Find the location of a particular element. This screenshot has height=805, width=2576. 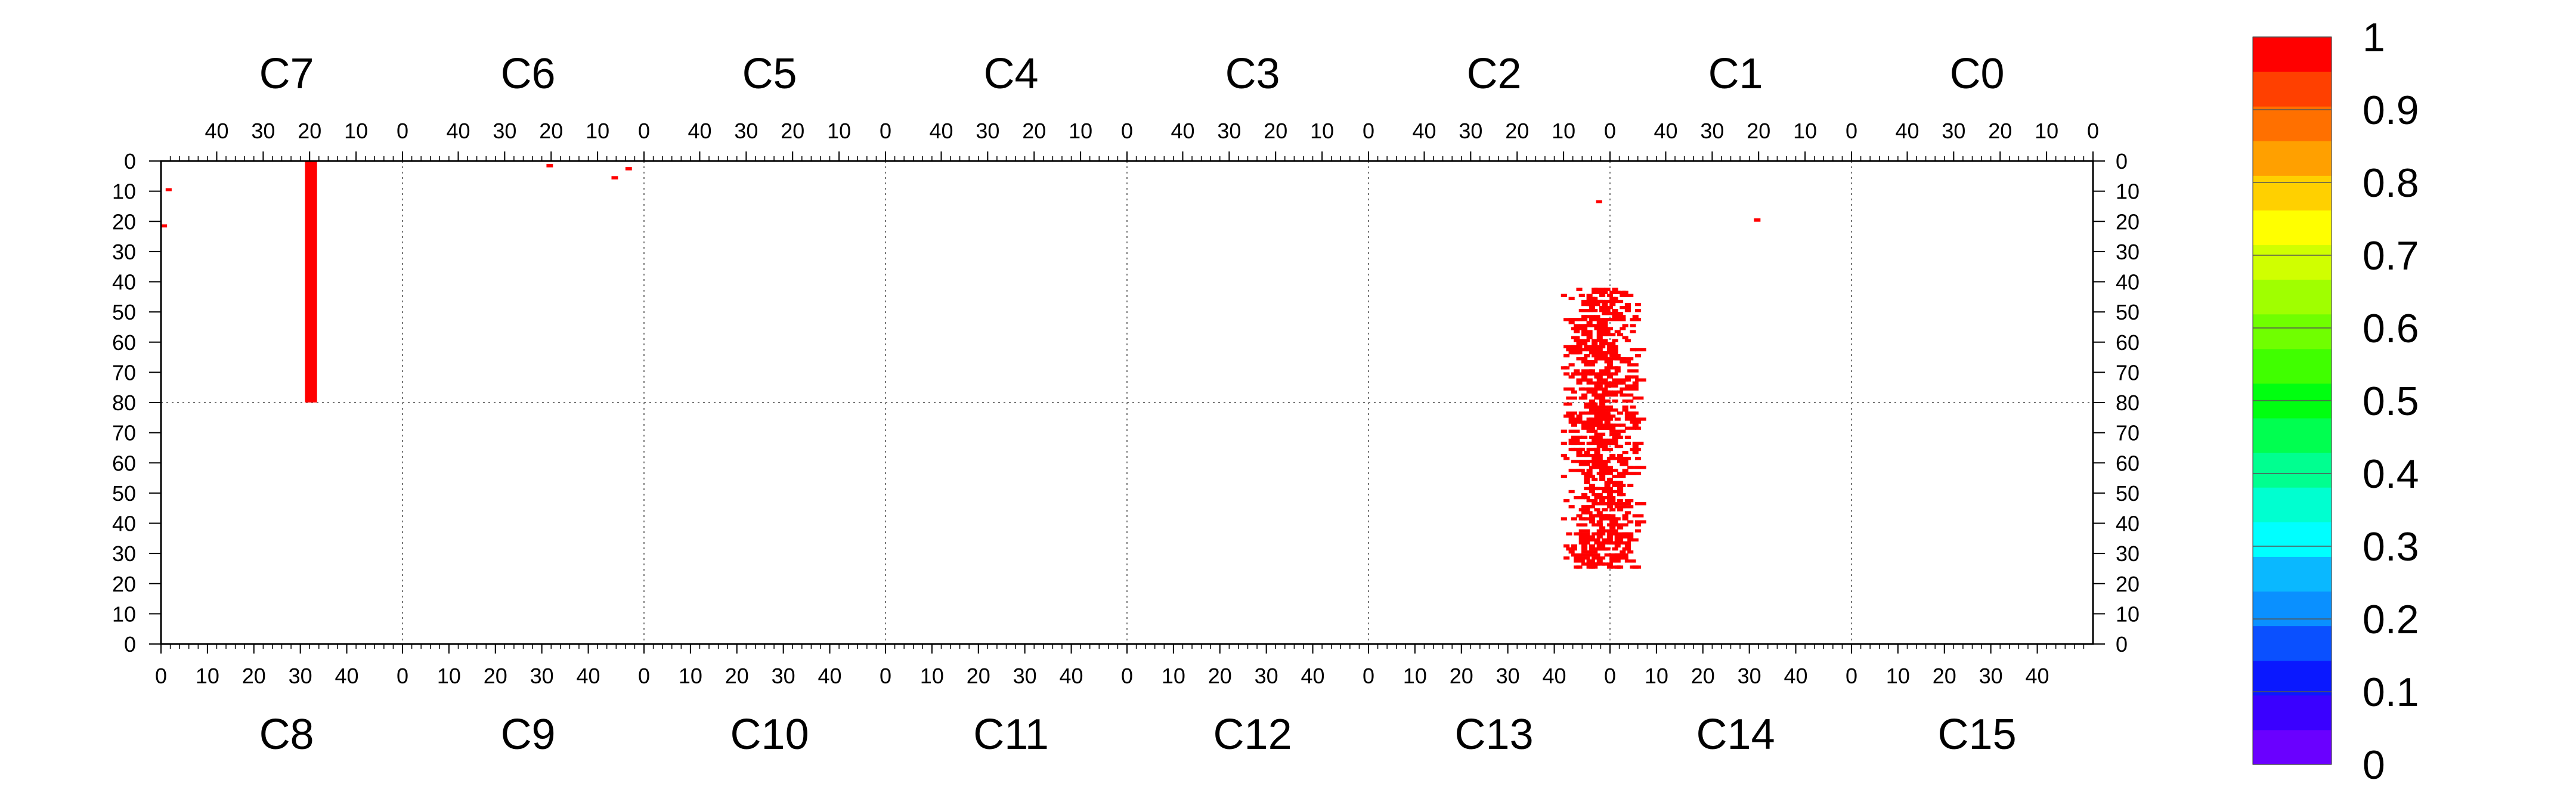

chip-label-bottom: C11 is located at coordinates (1011, 735).